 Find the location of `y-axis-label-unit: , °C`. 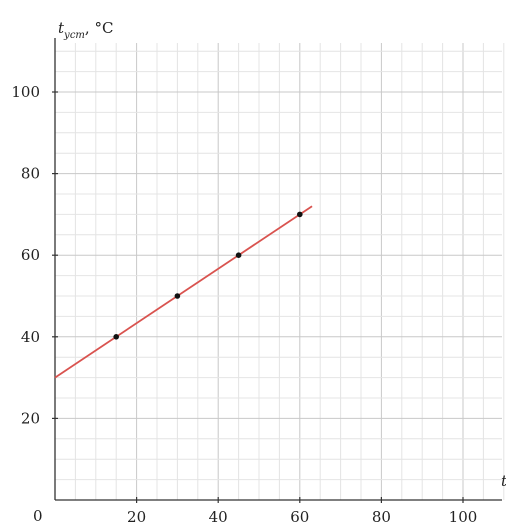

y-axis-label-unit: , °C is located at coordinates (99, 28).